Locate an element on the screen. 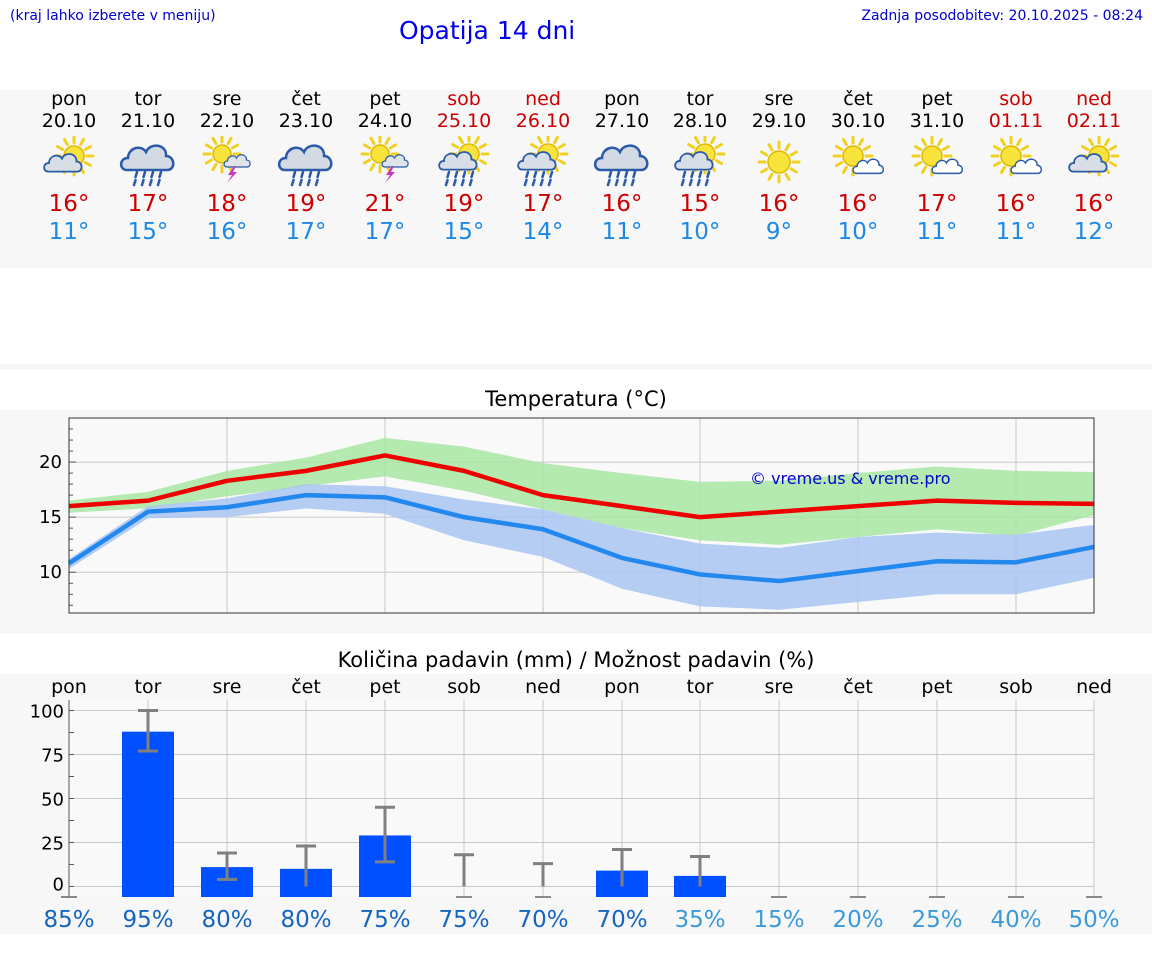 The height and width of the screenshot is (975, 1152). sun-icon is located at coordinates (779, 162).